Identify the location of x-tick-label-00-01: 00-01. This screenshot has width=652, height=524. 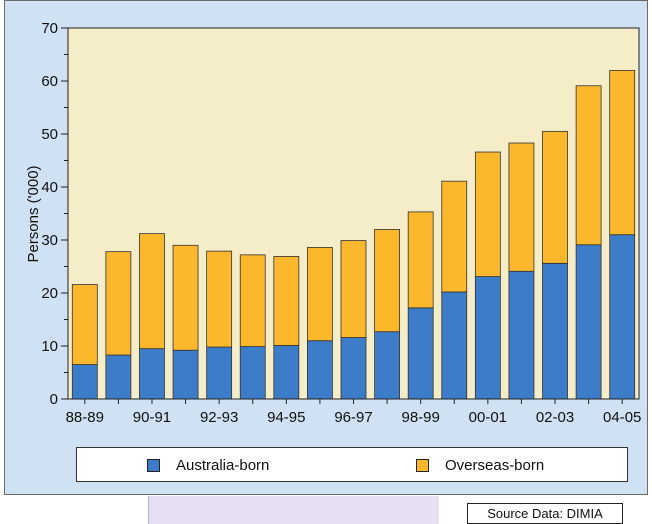
(488, 417).